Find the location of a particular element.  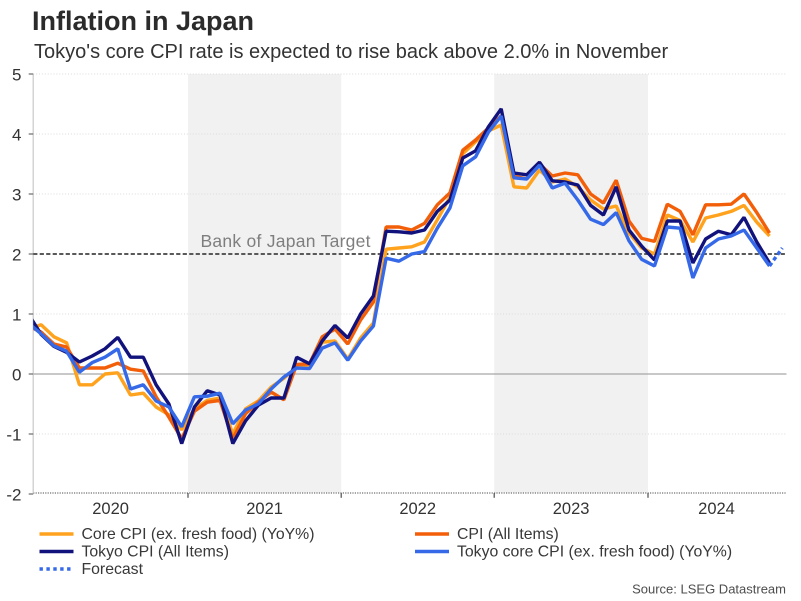

svg-text: 2 is located at coordinates (16, 255).